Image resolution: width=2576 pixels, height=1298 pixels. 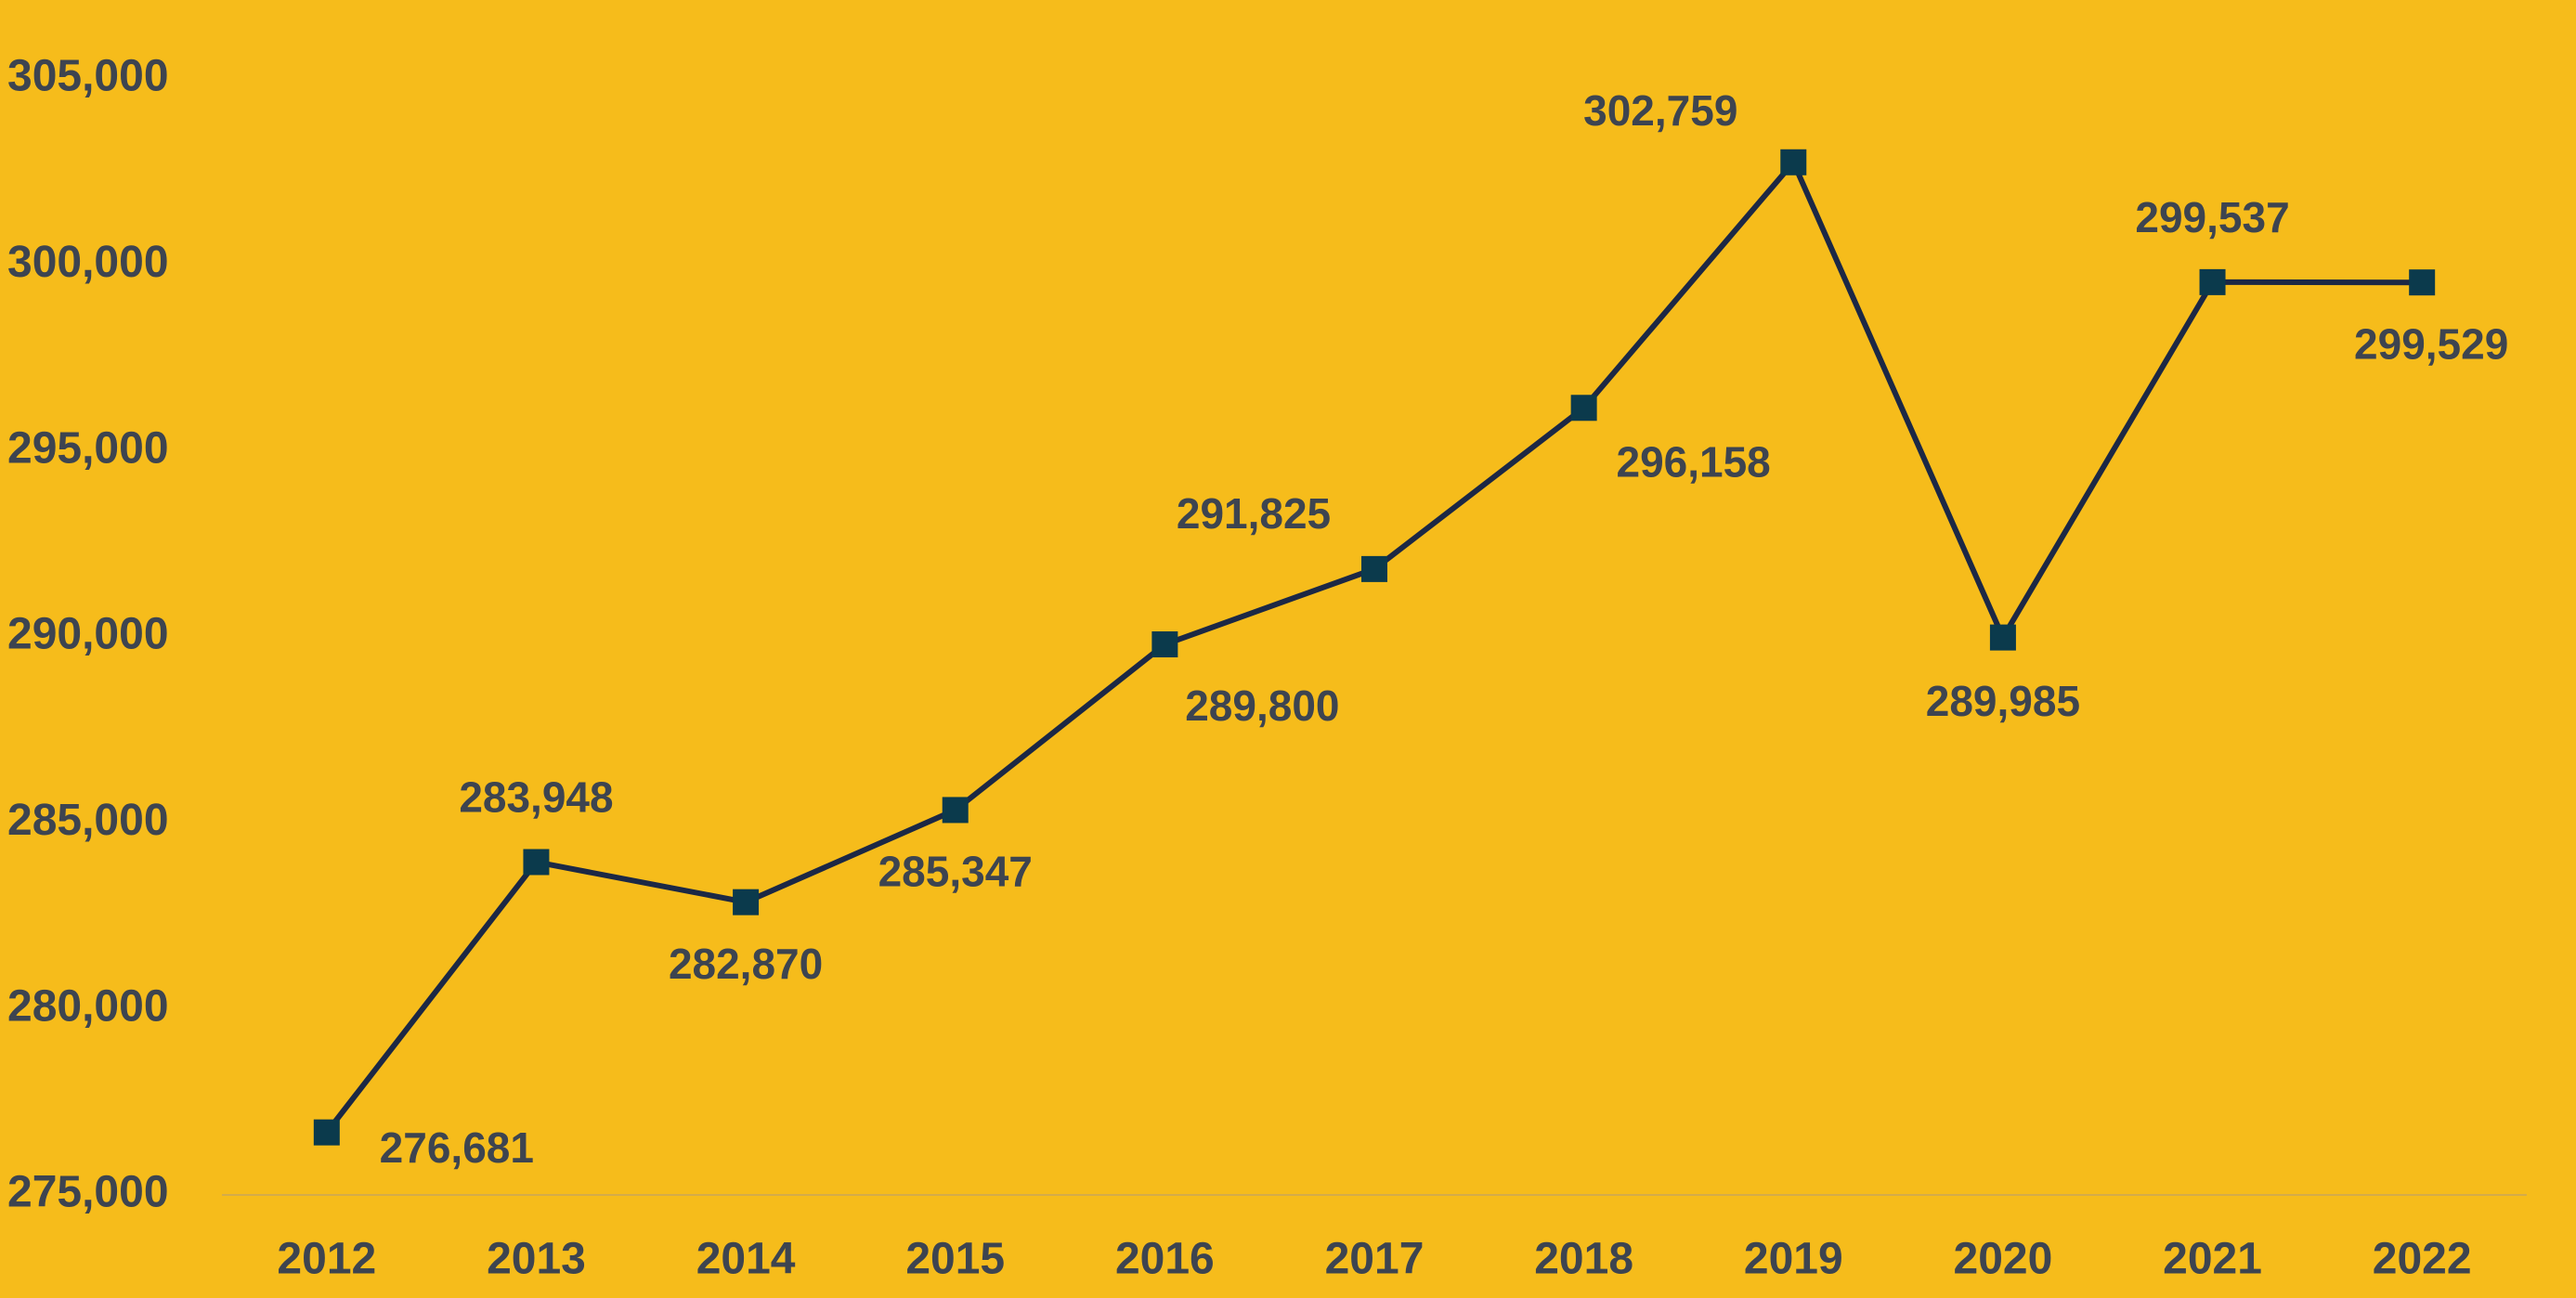 I want to click on x-tick-label: 2012, so click(x=326, y=1260).